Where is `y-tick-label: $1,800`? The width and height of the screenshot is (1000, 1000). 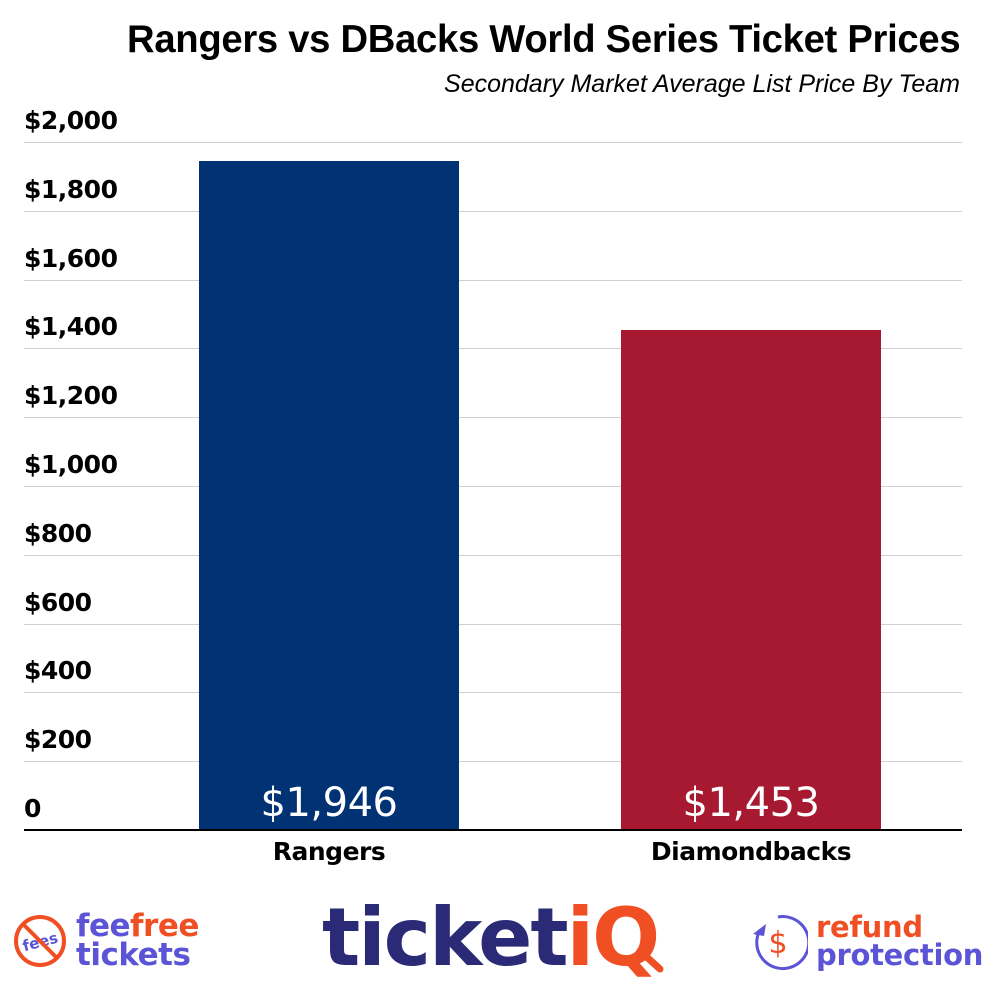
y-tick-label: $1,800 is located at coordinates (71, 189).